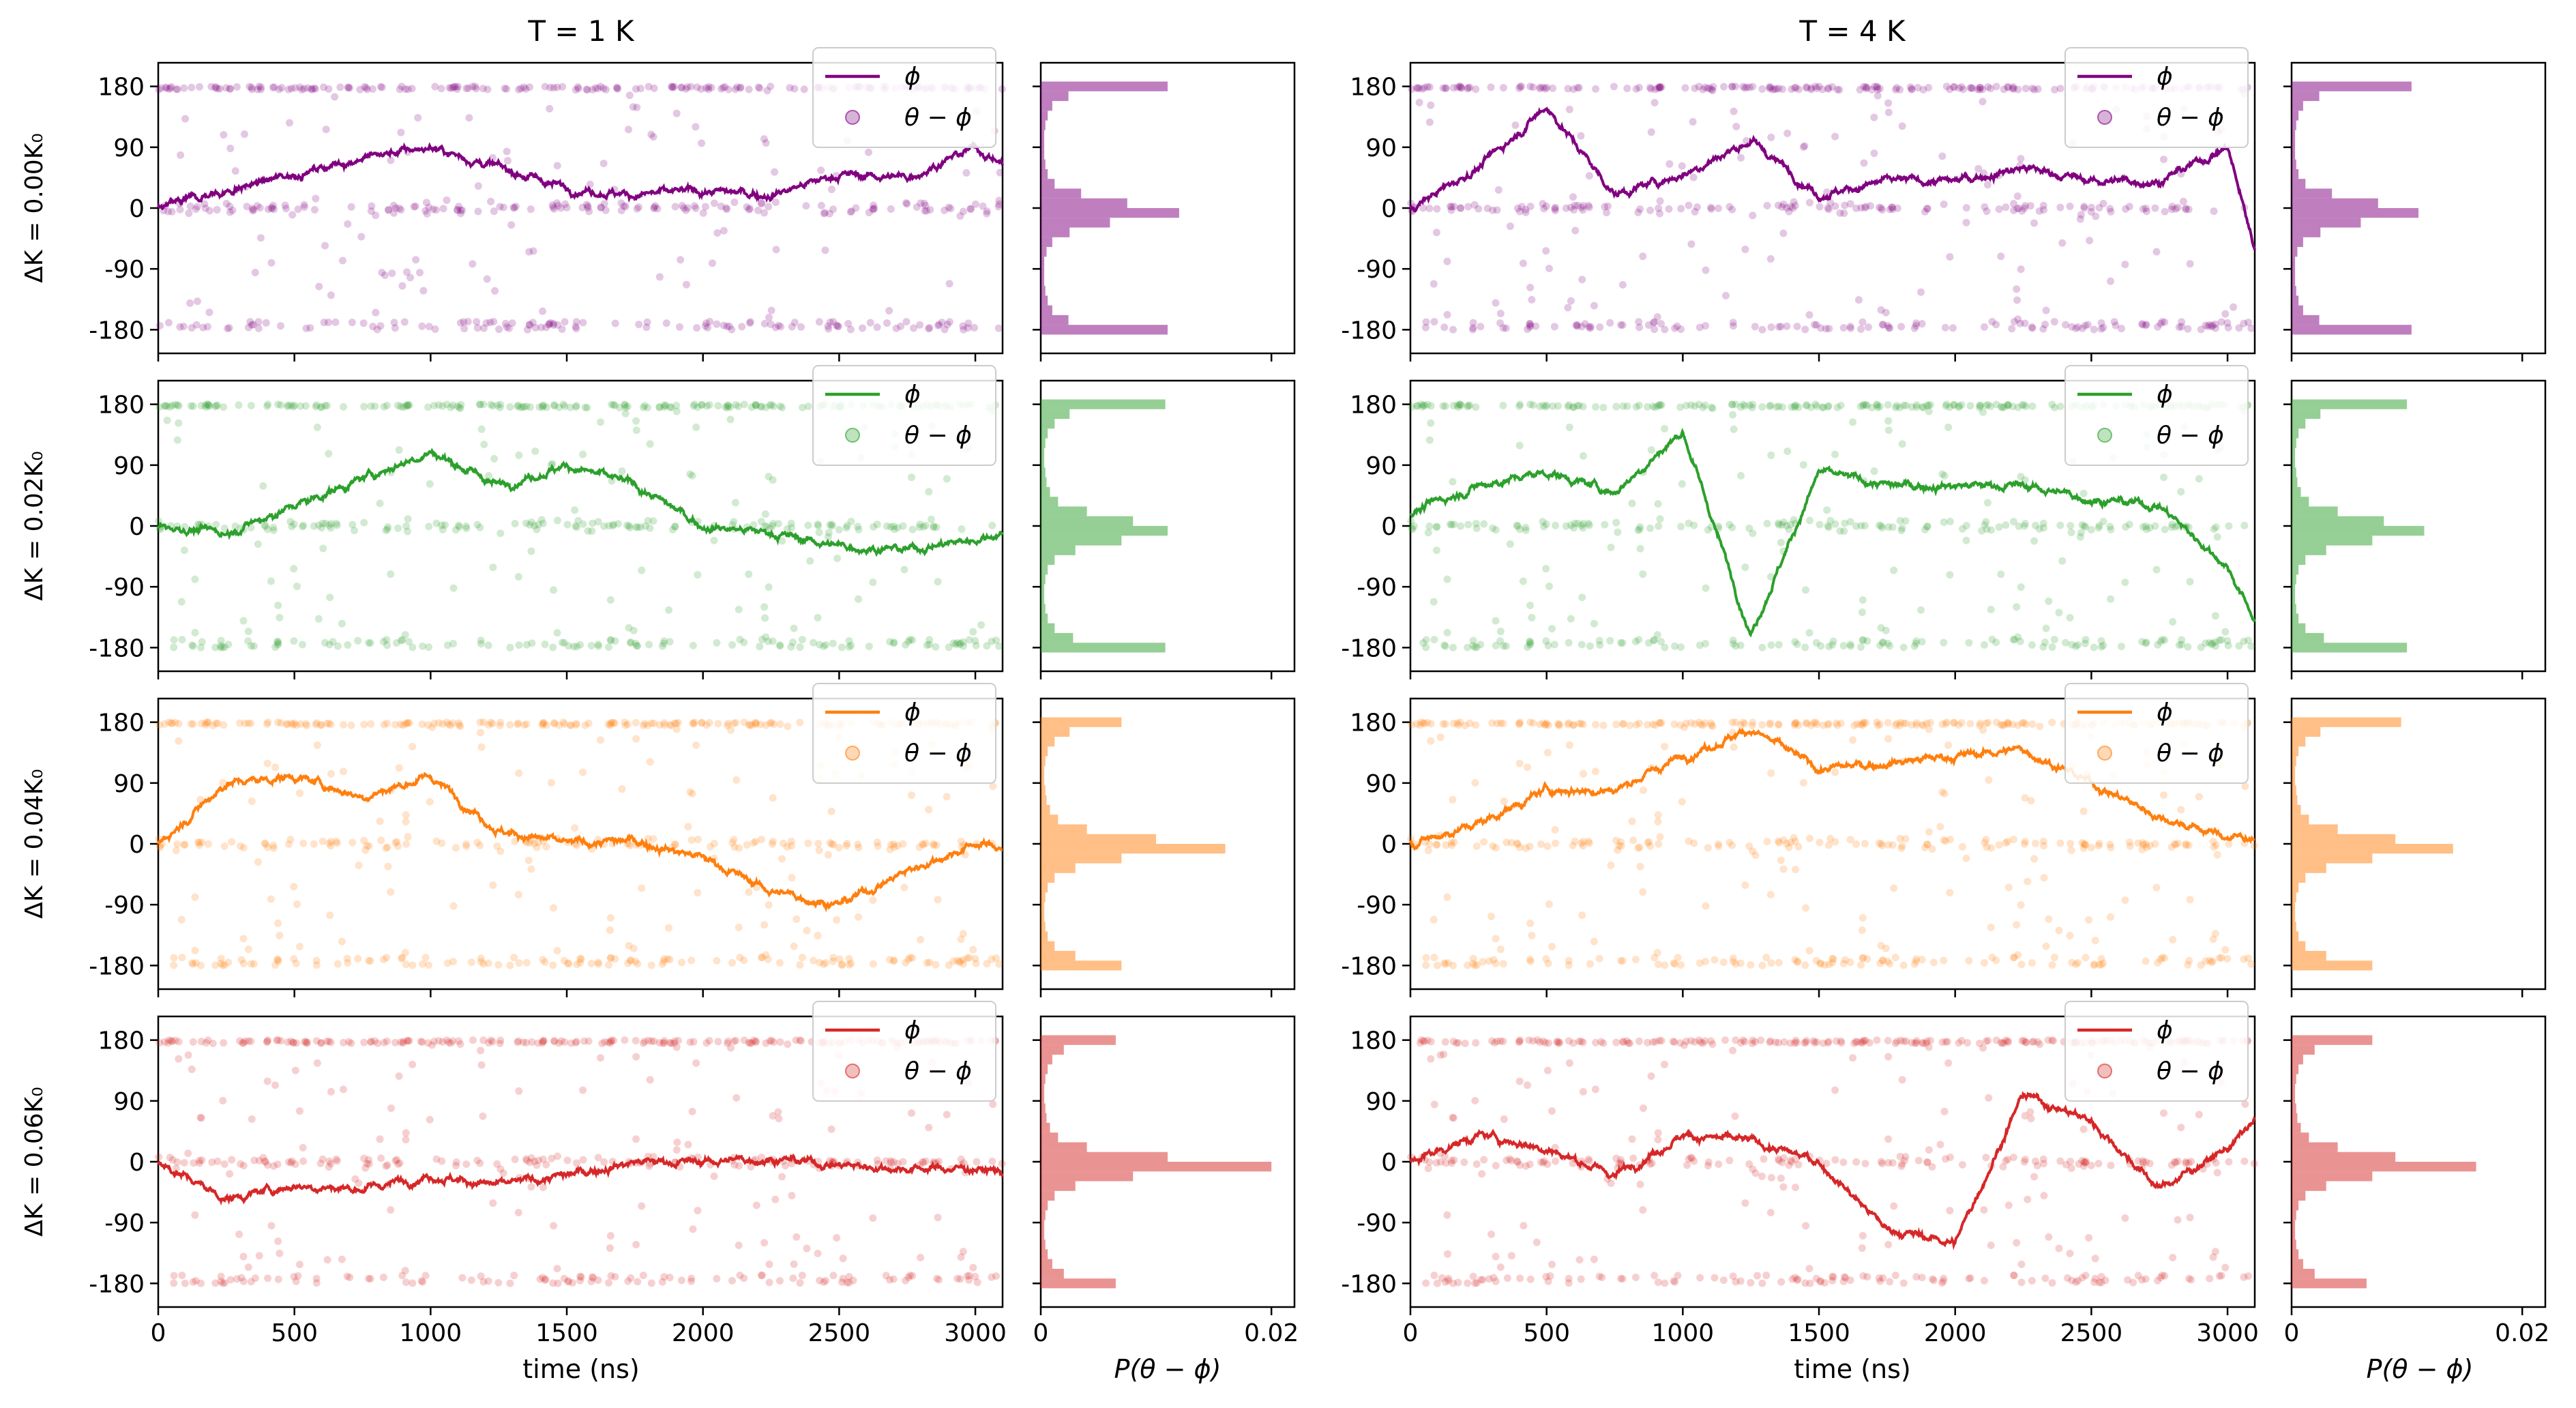 Image resolution: width=2576 pixels, height=1408 pixels. What do you see at coordinates (129, 1102) in the screenshot?
I see `y-tick-label: 90` at bounding box center [129, 1102].